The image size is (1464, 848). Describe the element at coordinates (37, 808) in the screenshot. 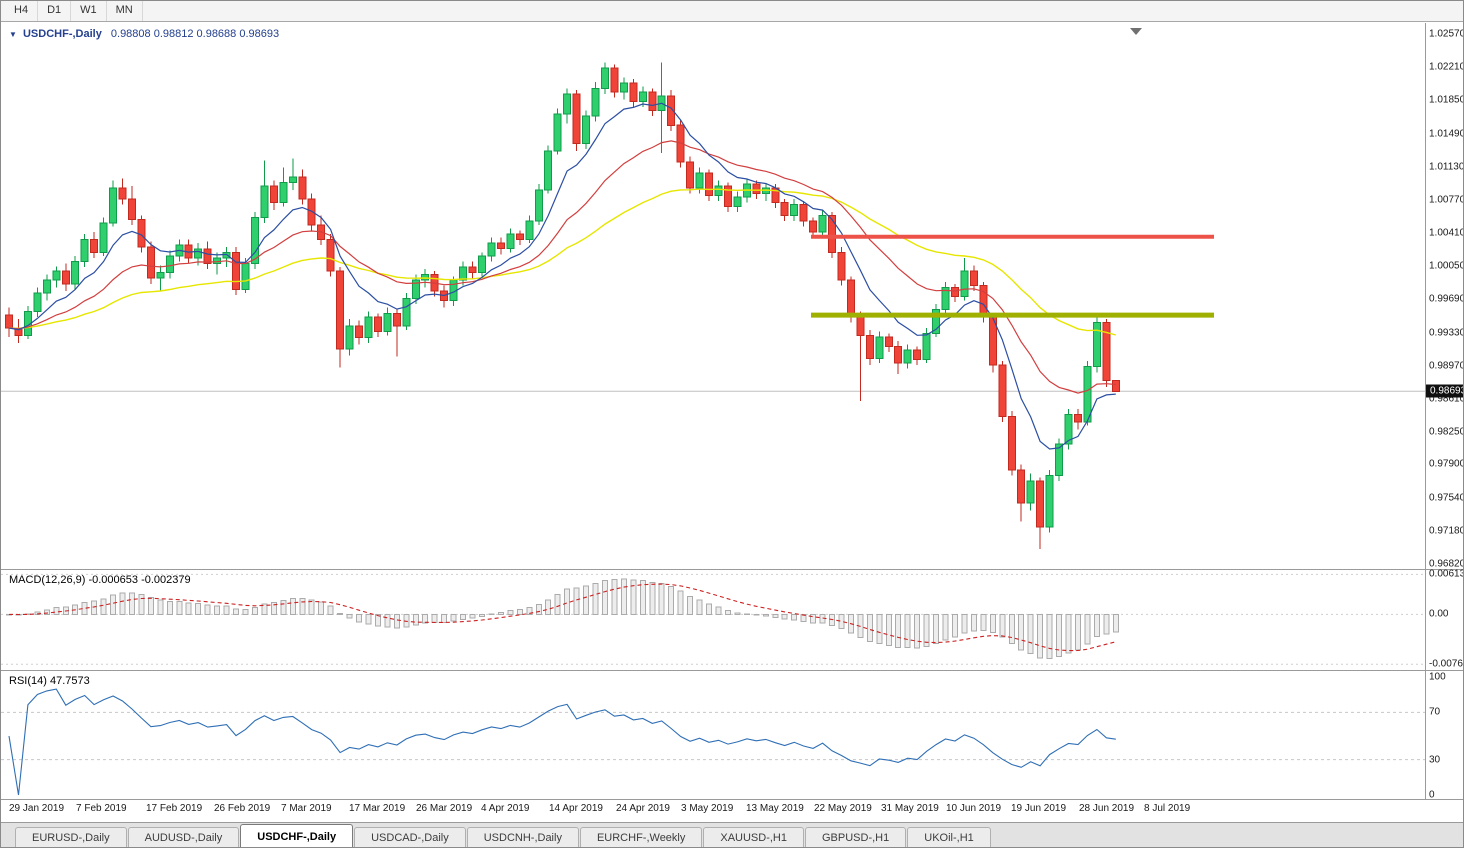

I see `time-axis-label: 29 Jan 2019` at that location.